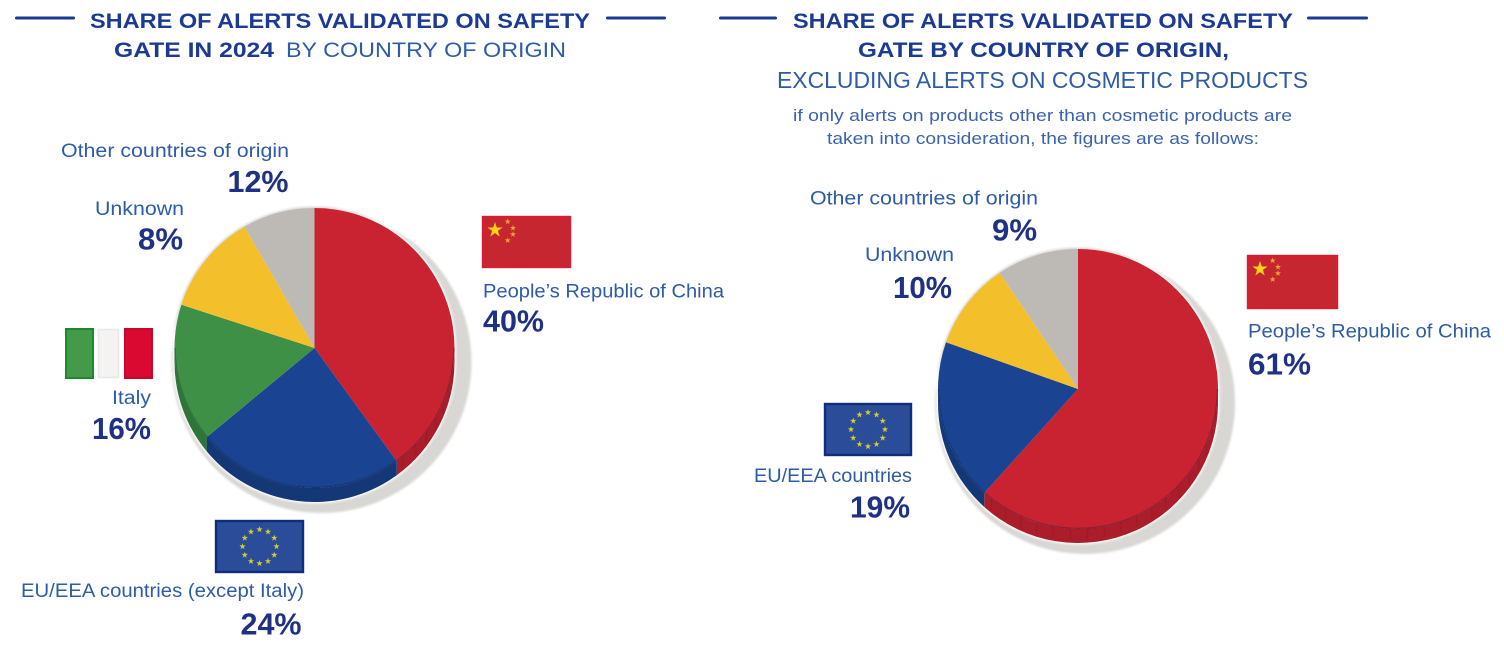  What do you see at coordinates (162, 591) in the screenshot?
I see `svg-text:EU/EEA countries (except Italy: EU/EEA countries (except Italy)` at bounding box center [162, 591].